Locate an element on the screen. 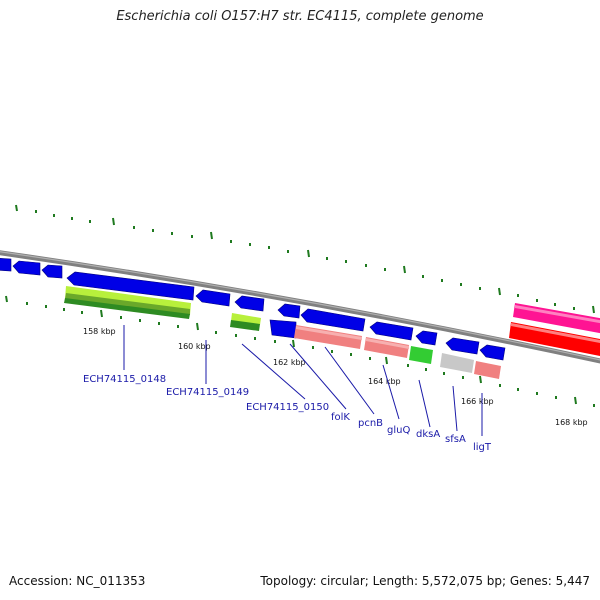 The width and height of the screenshot is (600, 600). gene-label-gluq: gluQ is located at coordinates (398, 430).